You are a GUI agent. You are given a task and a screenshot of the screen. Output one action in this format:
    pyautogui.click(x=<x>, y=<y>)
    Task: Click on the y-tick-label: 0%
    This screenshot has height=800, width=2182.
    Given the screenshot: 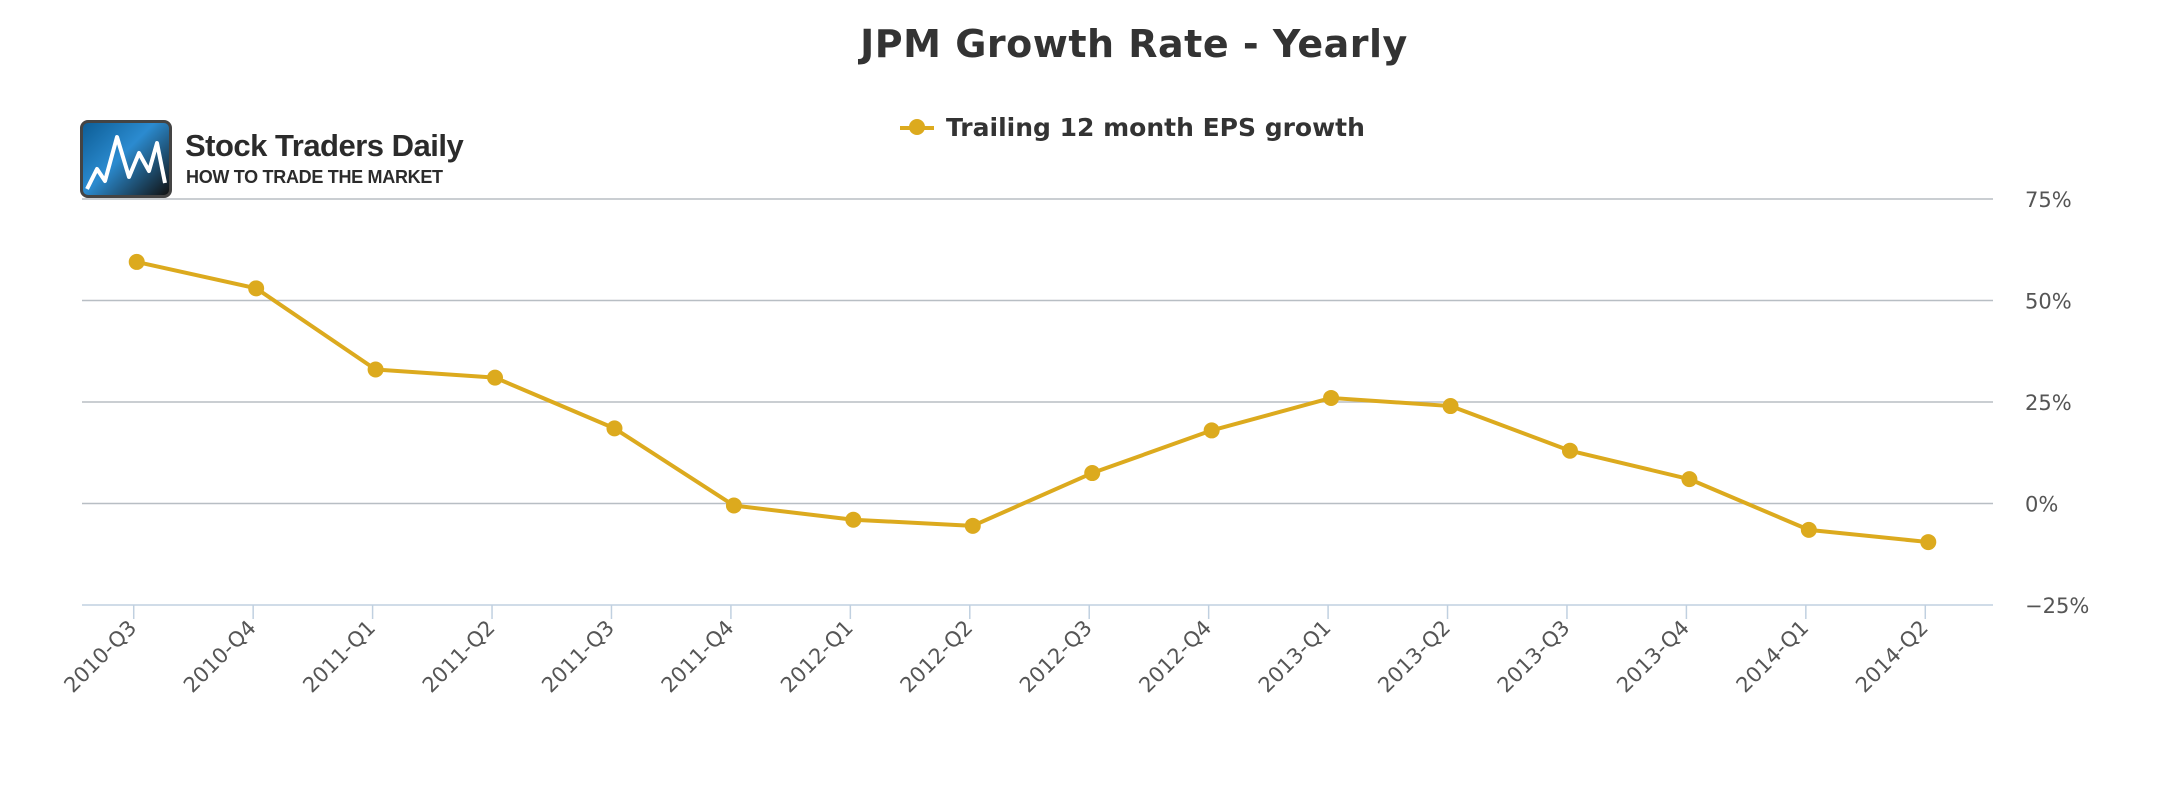 What is the action you would take?
    pyautogui.click(x=2041, y=505)
    